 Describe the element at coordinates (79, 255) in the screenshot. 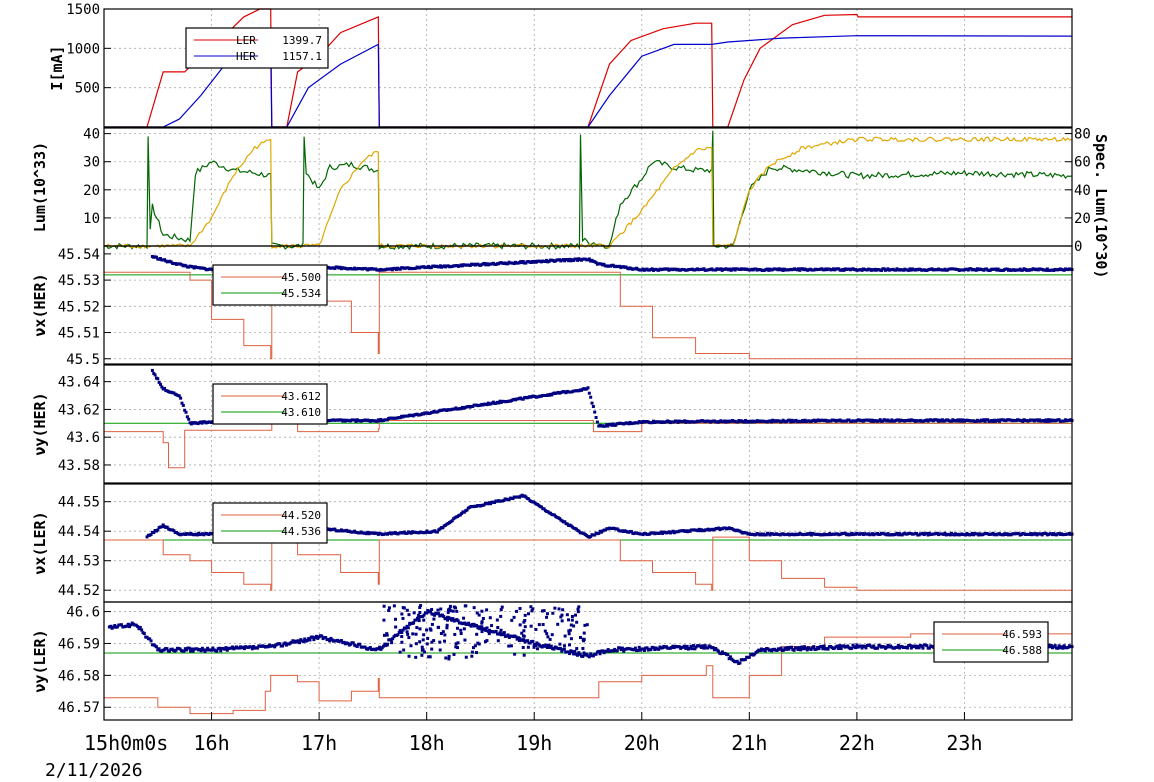

I see `y-tick-label: 45.54` at that location.